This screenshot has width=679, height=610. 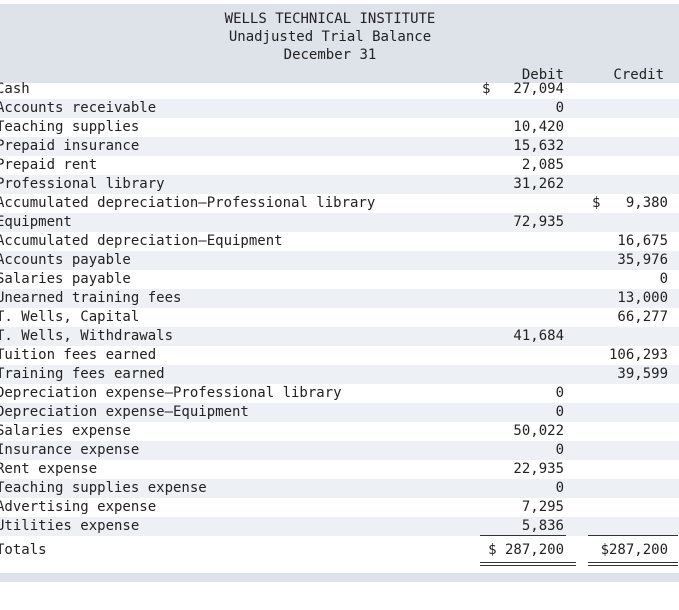 What do you see at coordinates (339, 127) in the screenshot?
I see `table-row: Teaching supplies 10,420` at bounding box center [339, 127].